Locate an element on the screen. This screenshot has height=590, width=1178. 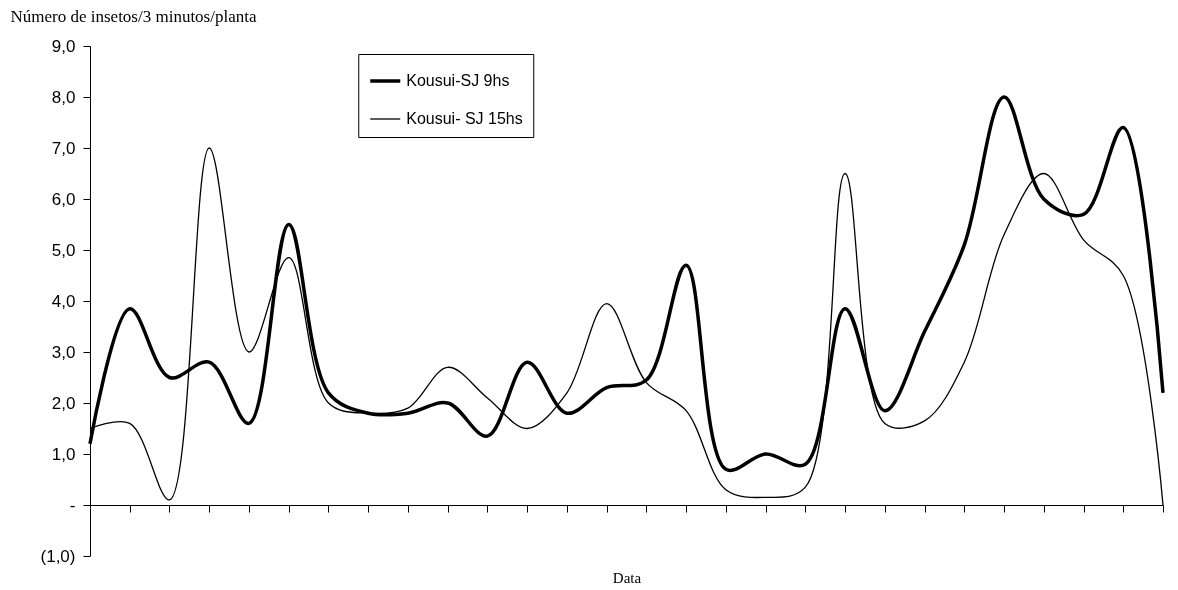
y-tick-label: 8,0 is located at coordinates (63, 97).